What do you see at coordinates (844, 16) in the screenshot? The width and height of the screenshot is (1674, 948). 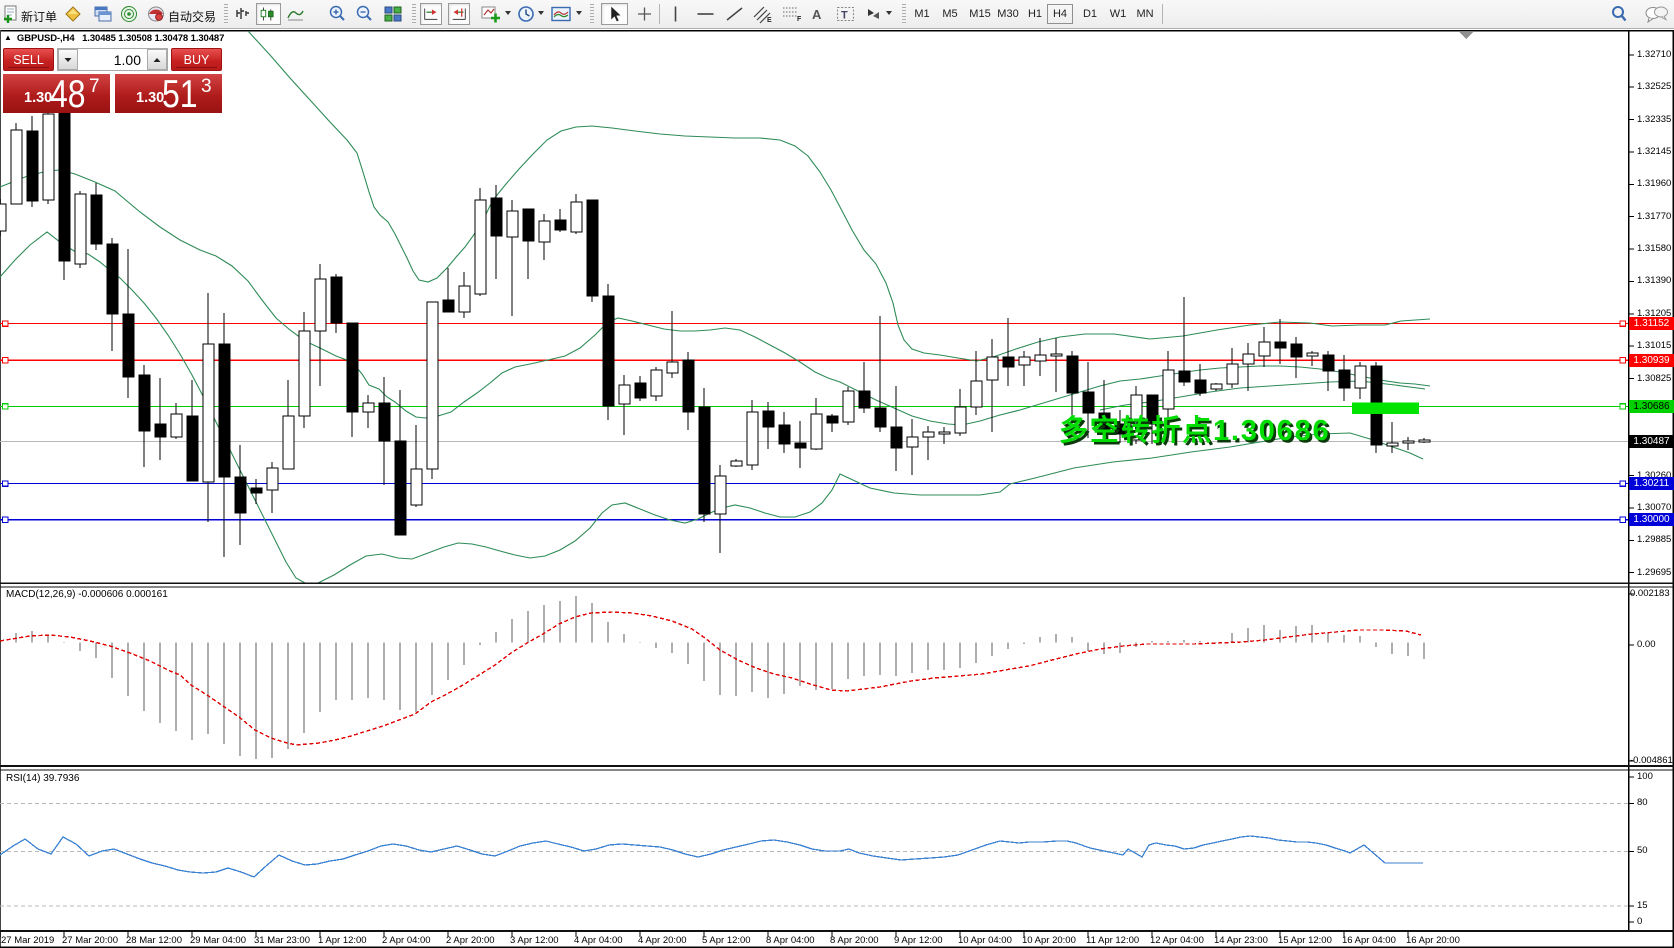 I see `svg-text: T` at bounding box center [844, 16].